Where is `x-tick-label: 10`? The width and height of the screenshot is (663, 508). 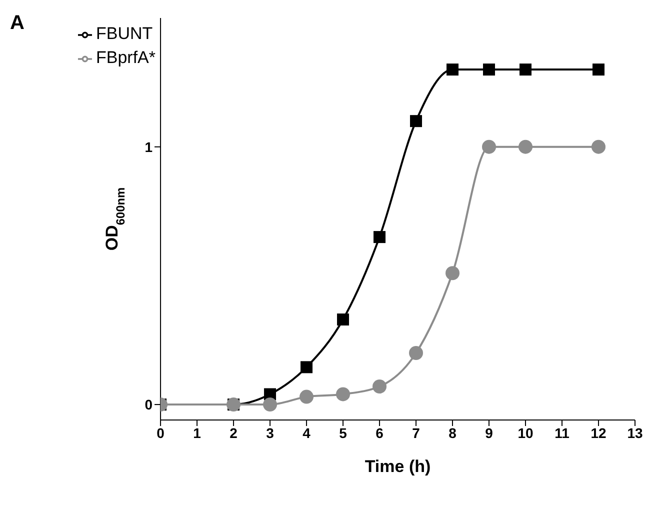
x-tick-label: 10 is located at coordinates (526, 432).